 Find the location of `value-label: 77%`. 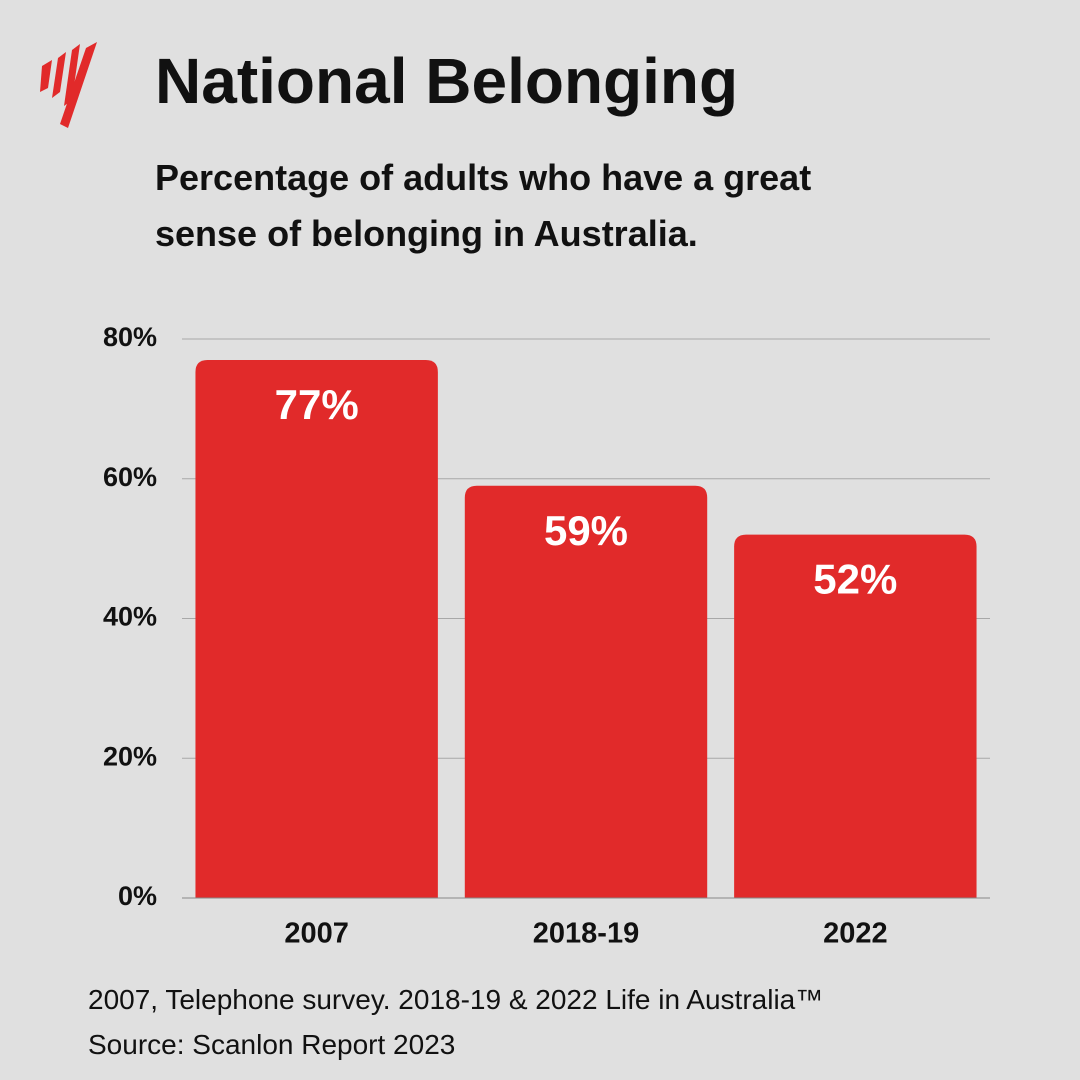

value-label: 77% is located at coordinates (317, 404).